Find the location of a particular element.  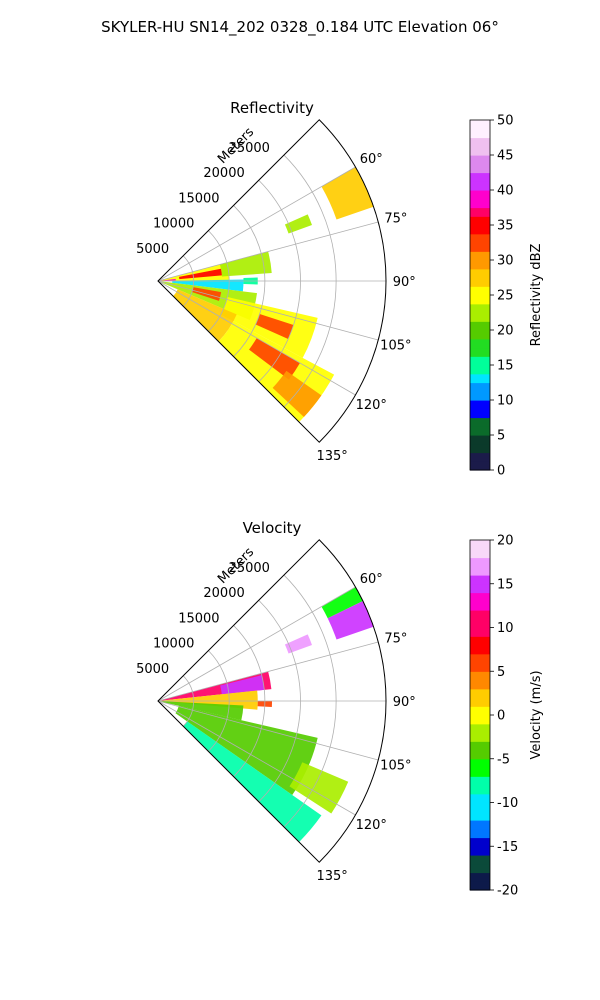

chart-title: Reflectivity is located at coordinates (272, 108).